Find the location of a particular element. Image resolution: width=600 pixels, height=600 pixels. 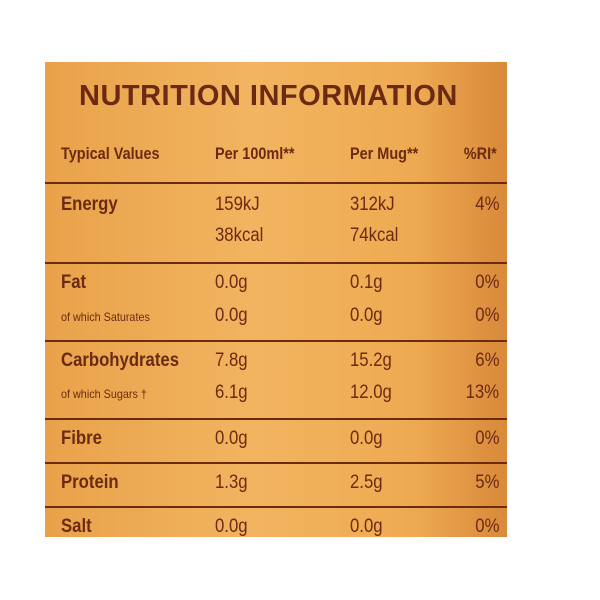

row-label: Fibre is located at coordinates (81, 438).